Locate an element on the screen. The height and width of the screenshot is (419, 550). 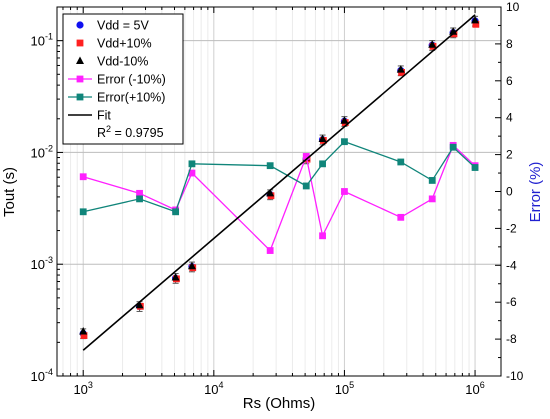
y2-tick-label: 10 is located at coordinates (513, 7).